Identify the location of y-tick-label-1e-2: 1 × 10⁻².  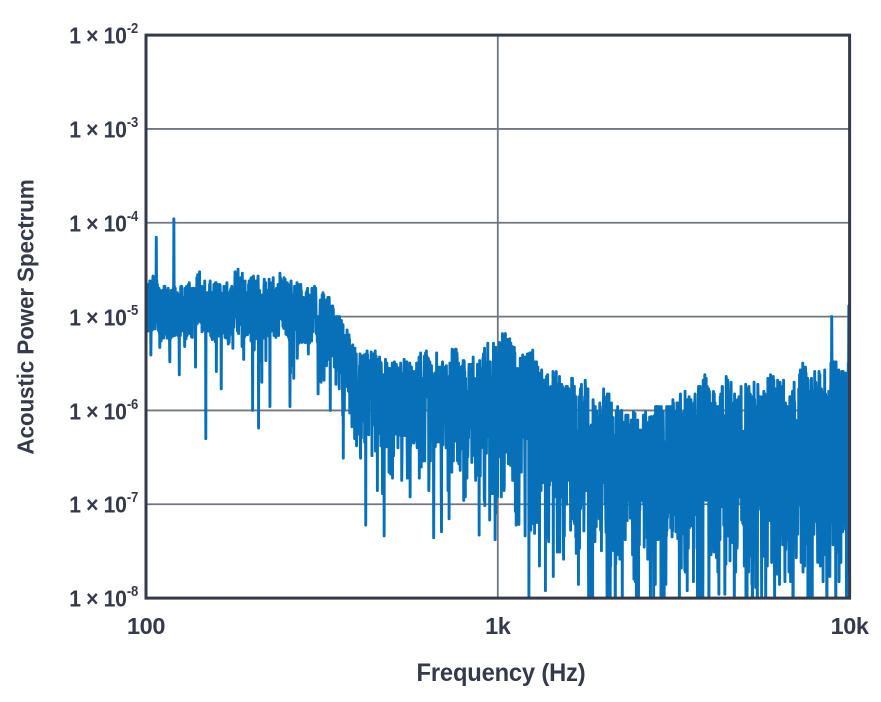
(103, 35).